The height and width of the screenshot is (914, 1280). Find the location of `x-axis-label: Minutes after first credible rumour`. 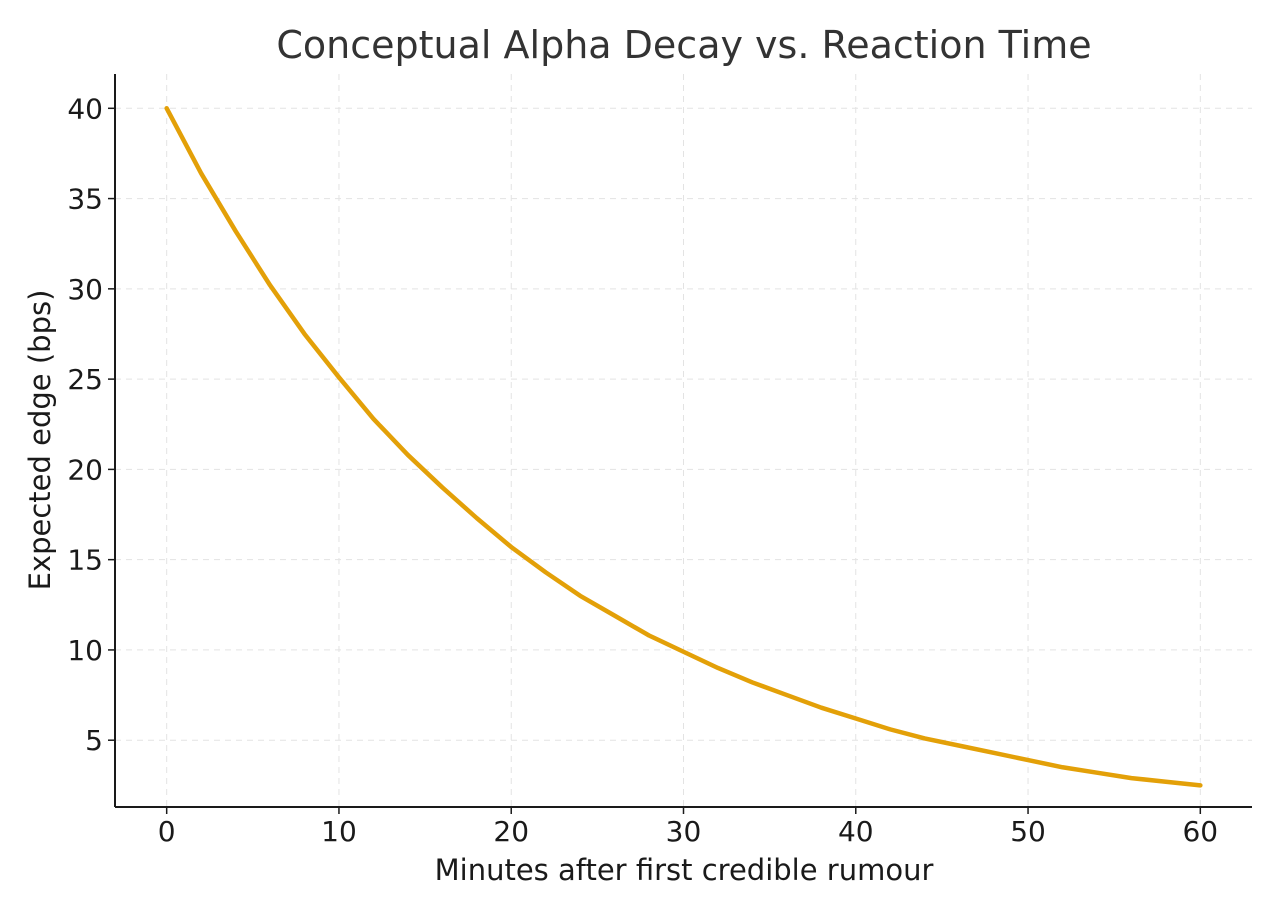

x-axis-label: Minutes after first credible rumour is located at coordinates (684, 870).